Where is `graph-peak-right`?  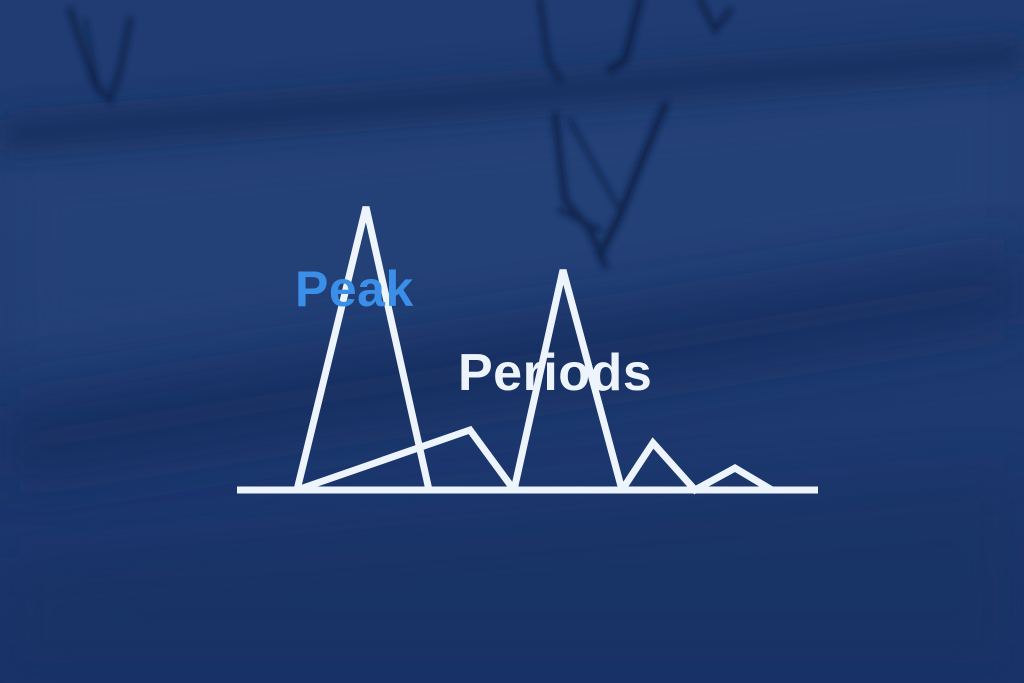 graph-peak-right is located at coordinates (568, 380).